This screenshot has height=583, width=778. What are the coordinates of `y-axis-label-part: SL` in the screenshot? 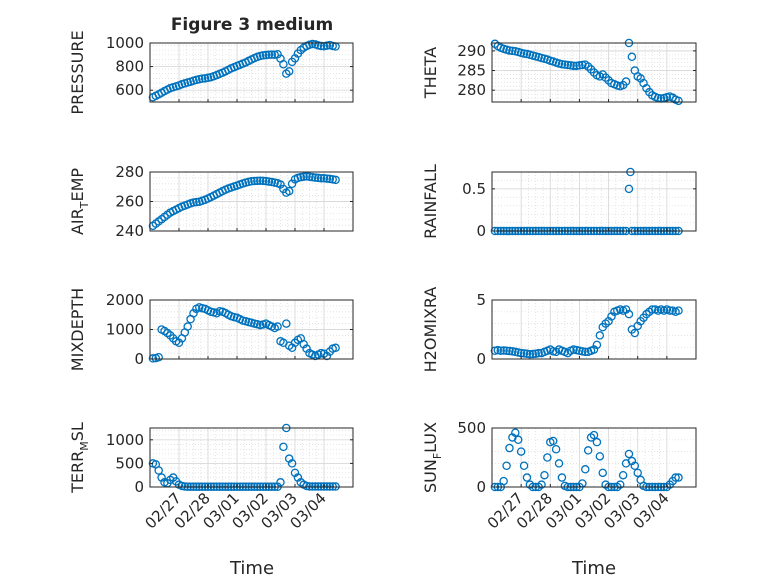 It's located at (77, 431).